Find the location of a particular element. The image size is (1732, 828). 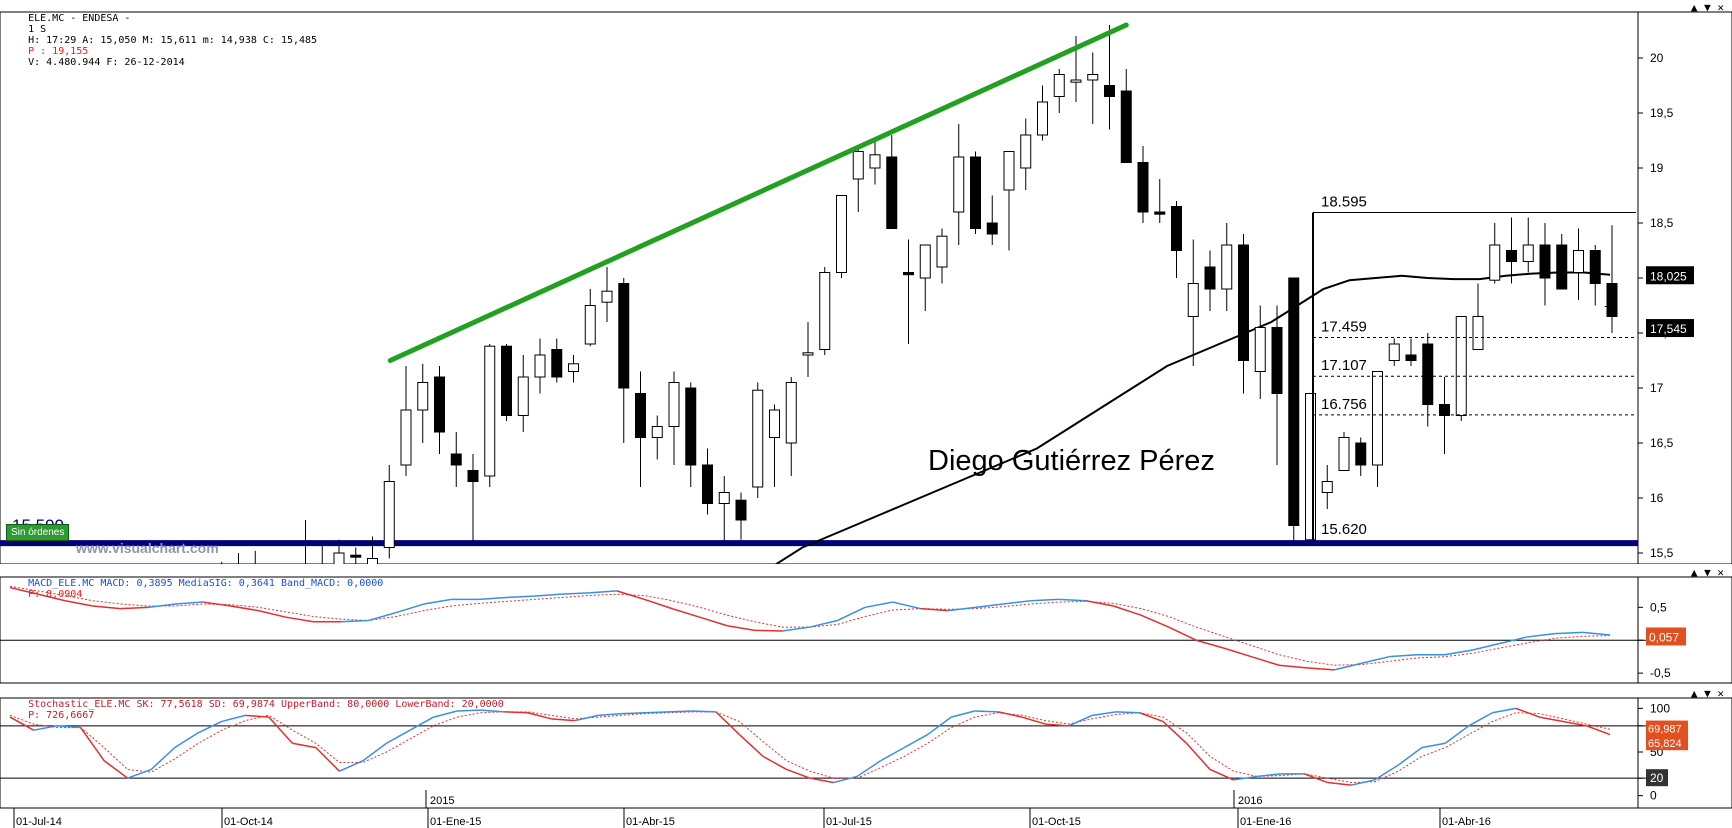

fib-level-label: 18.595 is located at coordinates (1344, 202).